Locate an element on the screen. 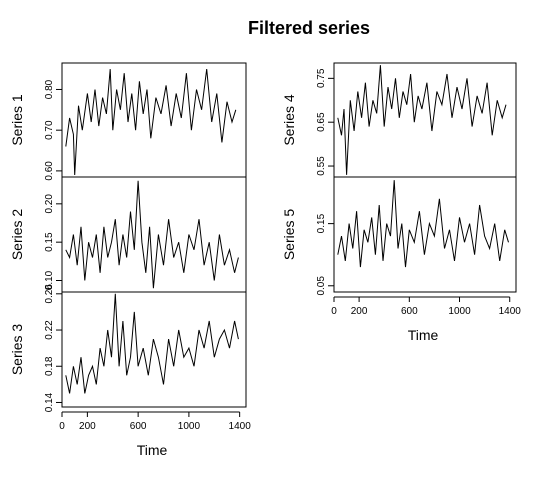 This screenshot has height=488, width=542. series-5-ytick-label: 0.05 is located at coordinates (321, 286).